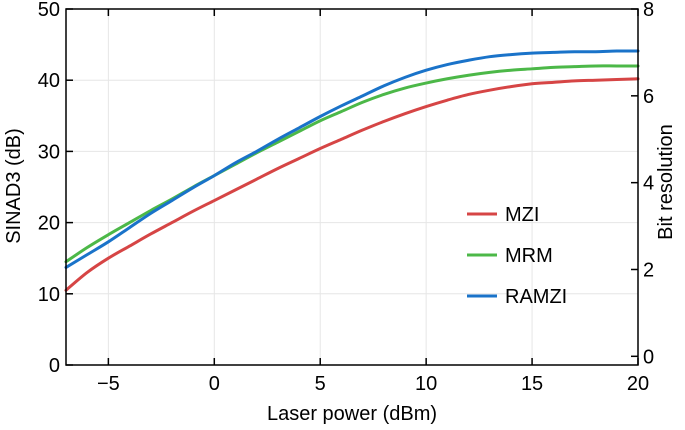 The image size is (685, 430). What do you see at coordinates (49, 224) in the screenshot?
I see `y-tick-label: 20` at bounding box center [49, 224].